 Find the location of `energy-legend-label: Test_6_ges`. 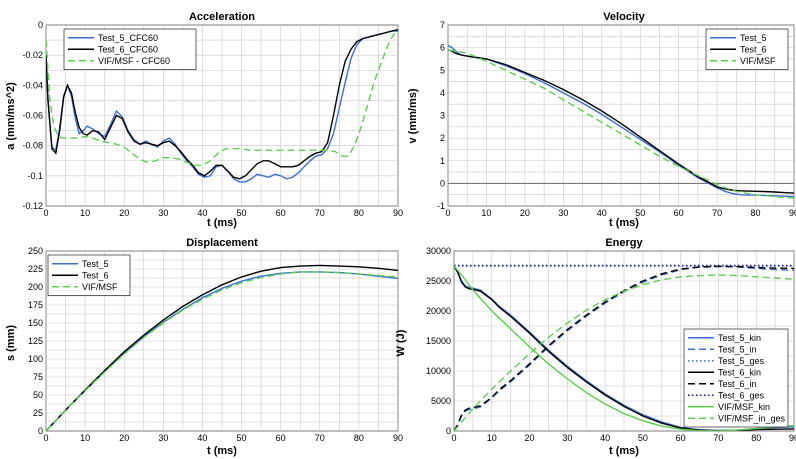

energy-legend-label: Test_6_ges is located at coordinates (741, 395).